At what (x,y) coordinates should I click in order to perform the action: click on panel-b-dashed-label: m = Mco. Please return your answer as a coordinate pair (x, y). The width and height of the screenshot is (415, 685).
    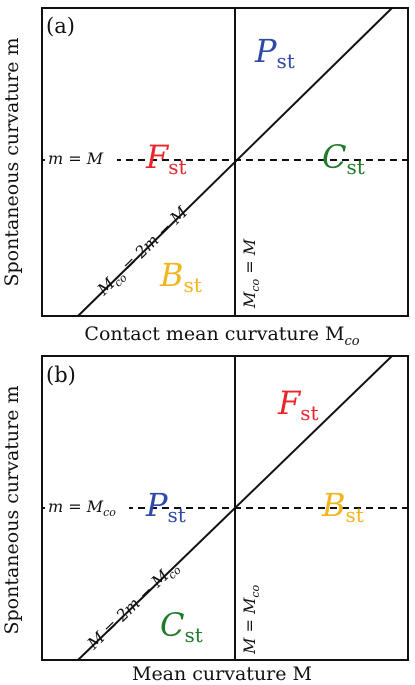
    Looking at the image, I should click on (82, 508).